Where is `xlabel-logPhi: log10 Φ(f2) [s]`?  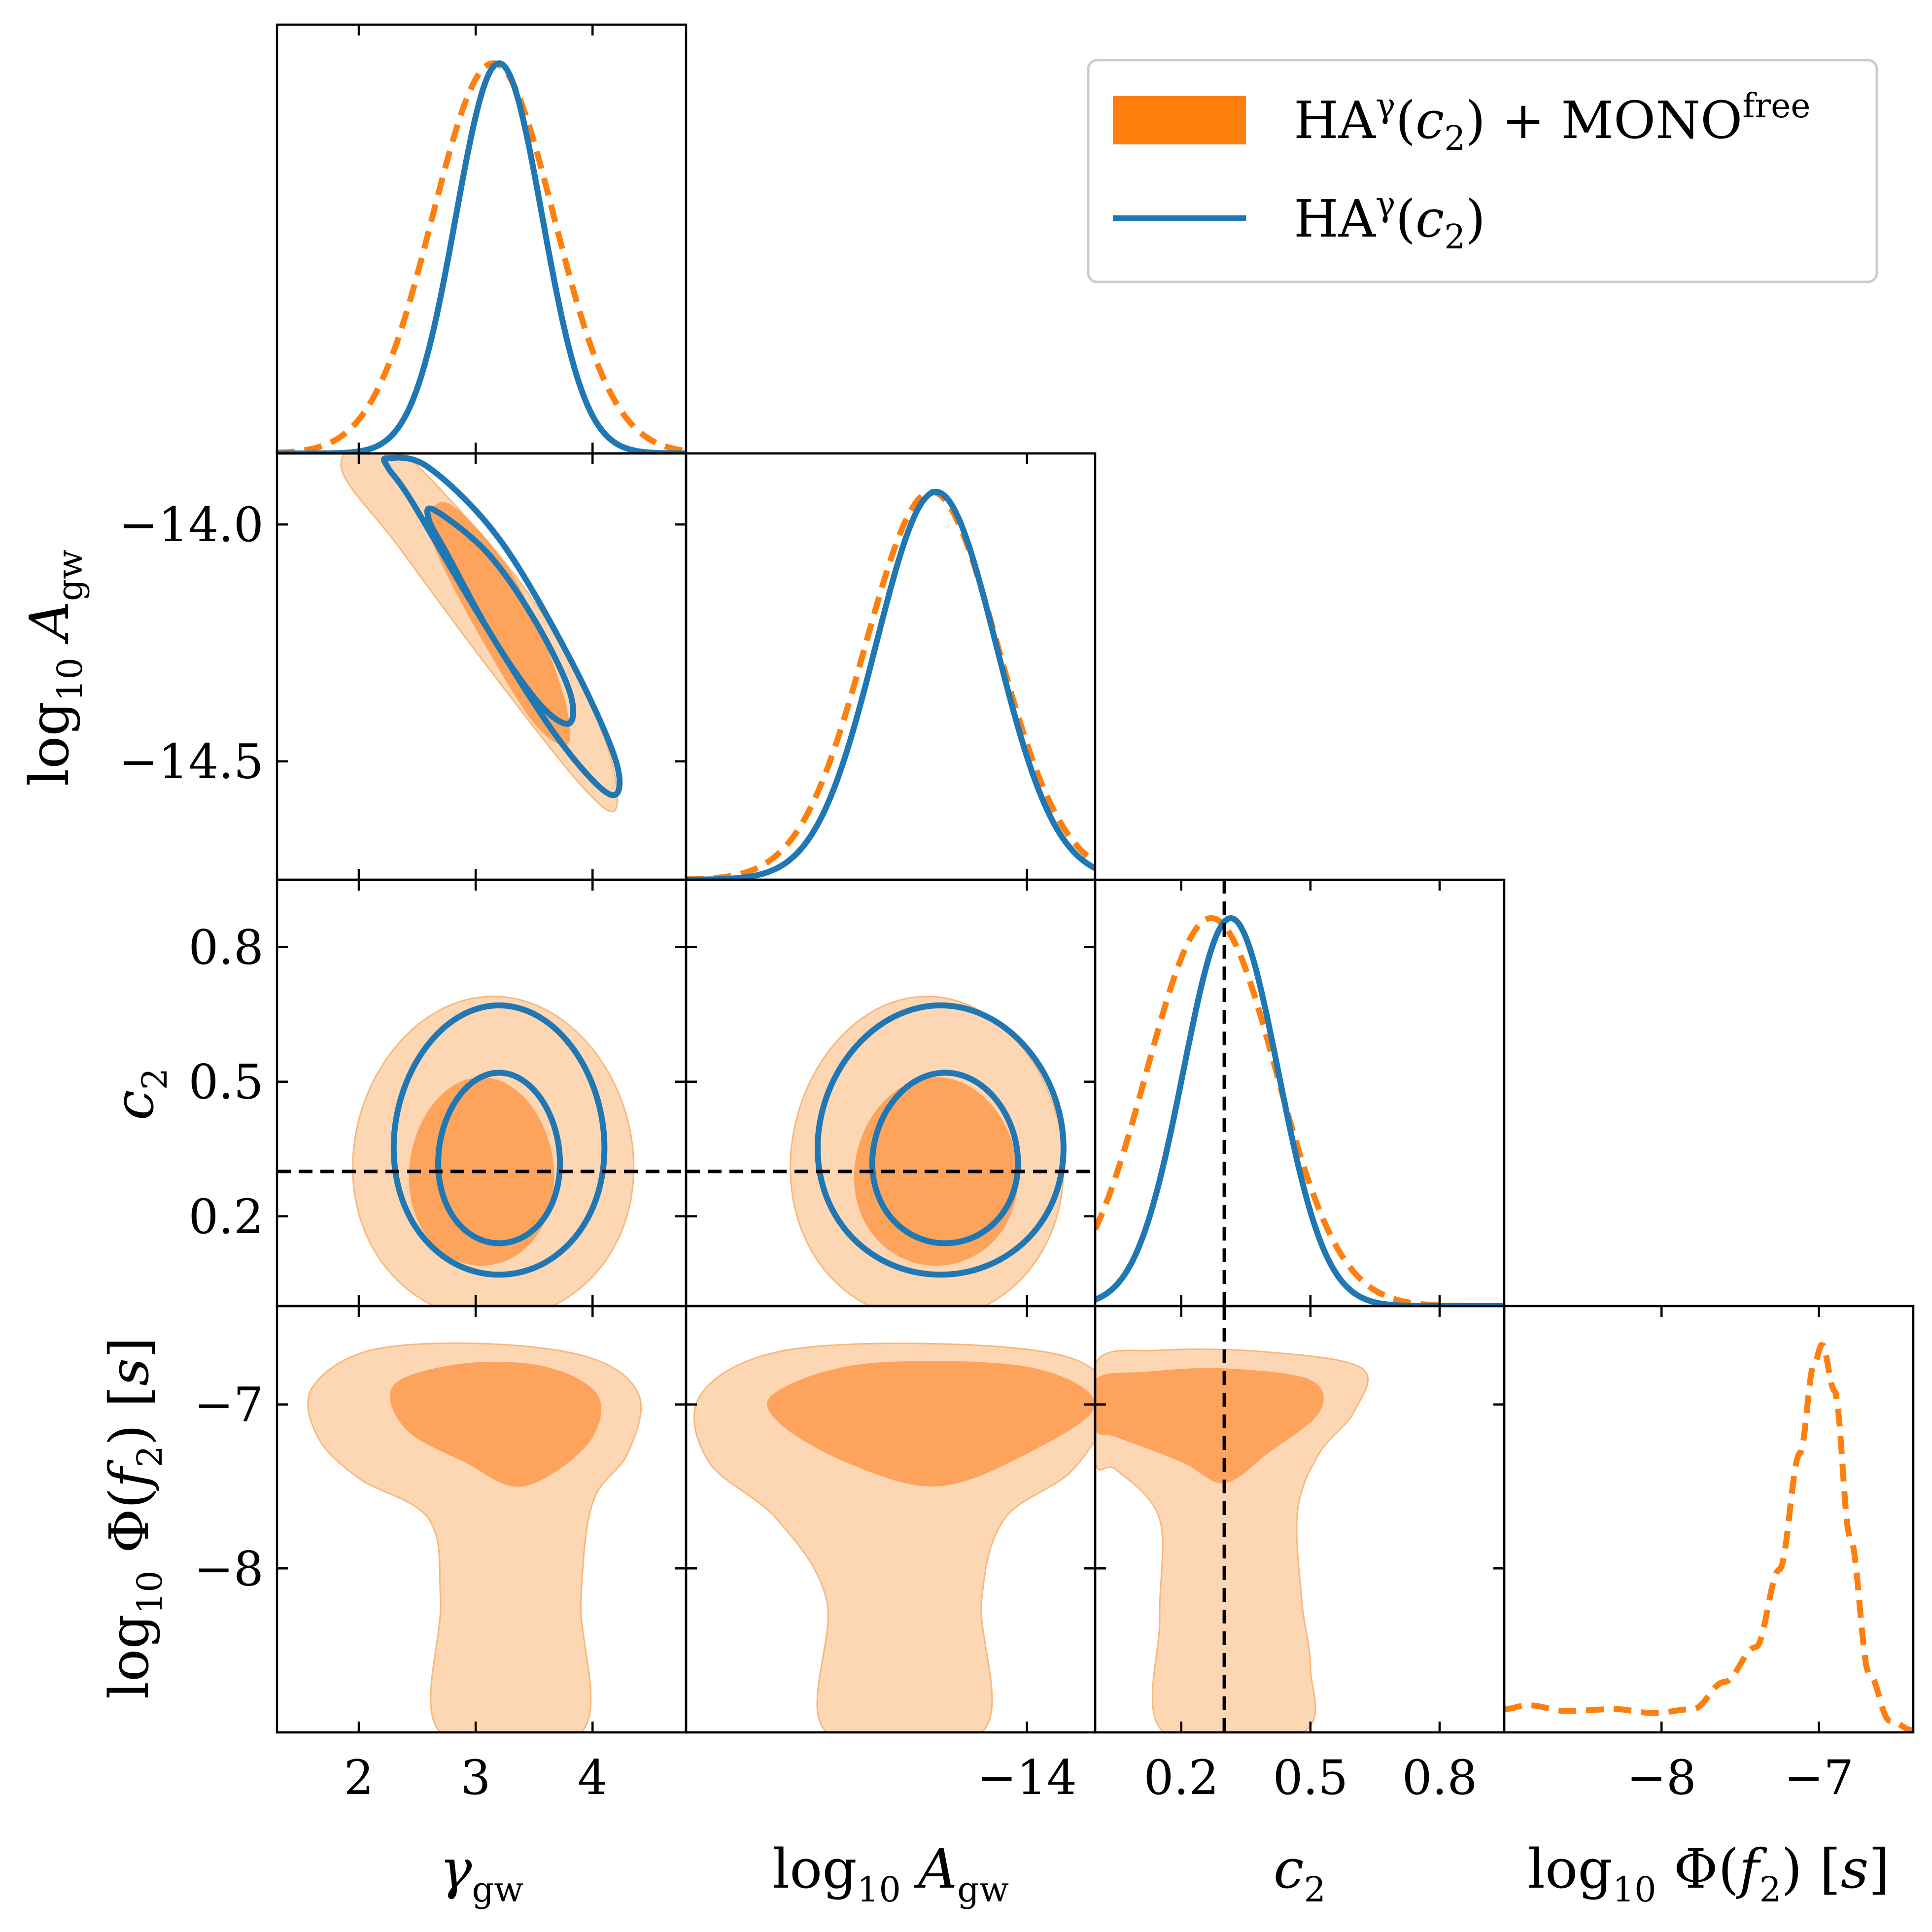
xlabel-logPhi: log10 Φ(f2) [s] is located at coordinates (1709, 1874).